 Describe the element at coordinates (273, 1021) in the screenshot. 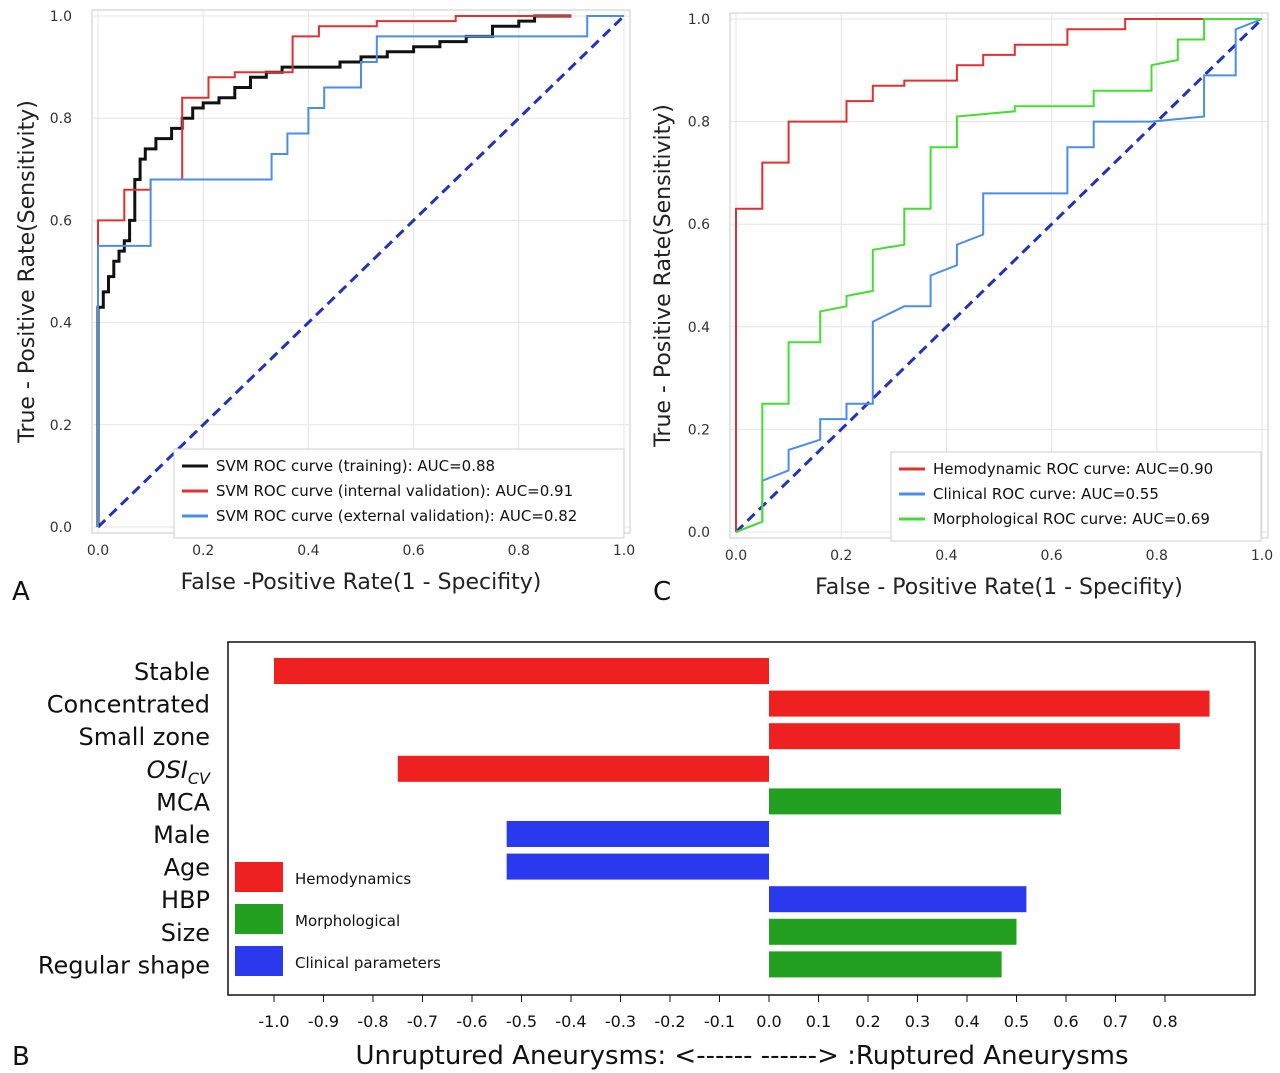

I see `x-tick-label: -1.0` at that location.